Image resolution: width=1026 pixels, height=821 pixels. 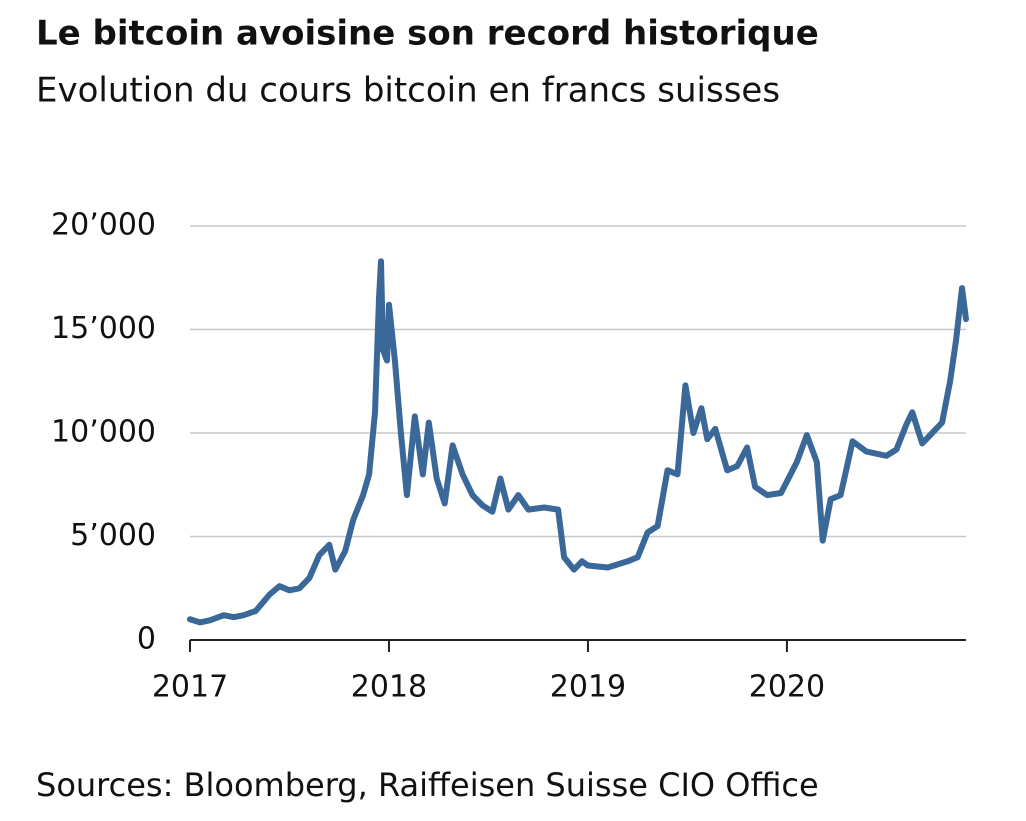 I want to click on x-tick-label: 2019, so click(x=588, y=687).